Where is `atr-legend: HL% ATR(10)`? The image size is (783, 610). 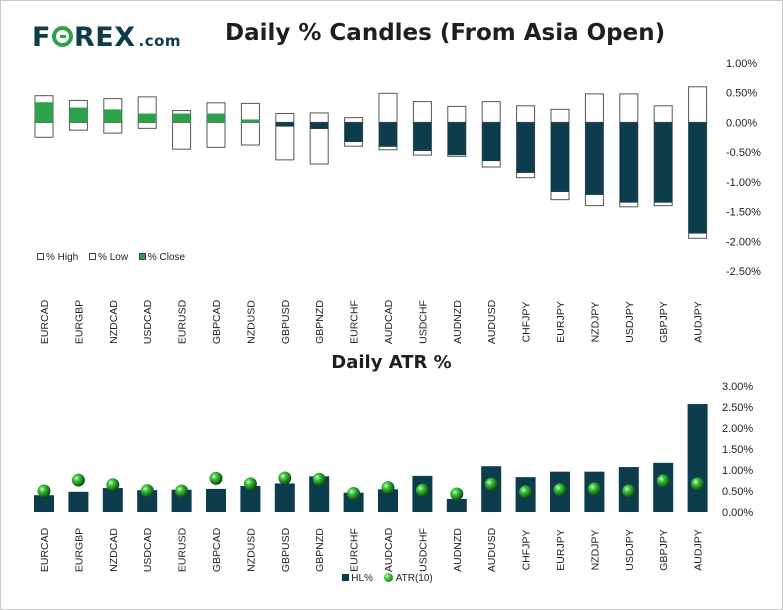
atr-legend: HL% ATR(10) is located at coordinates (391, 578).